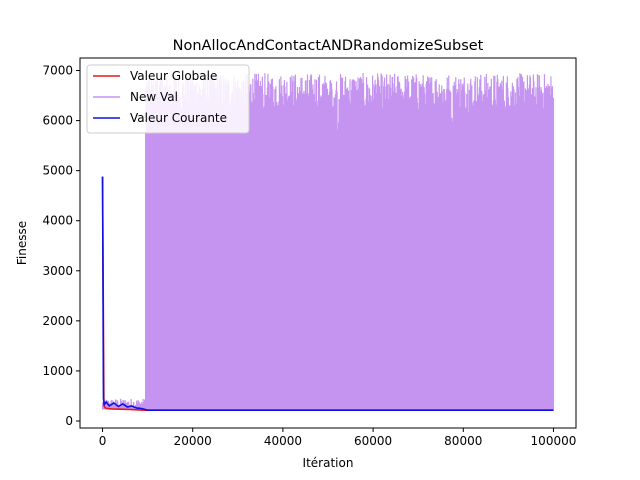  I want to click on legend: Valeur Globale New Val Valeur Courante, so click(168, 99).